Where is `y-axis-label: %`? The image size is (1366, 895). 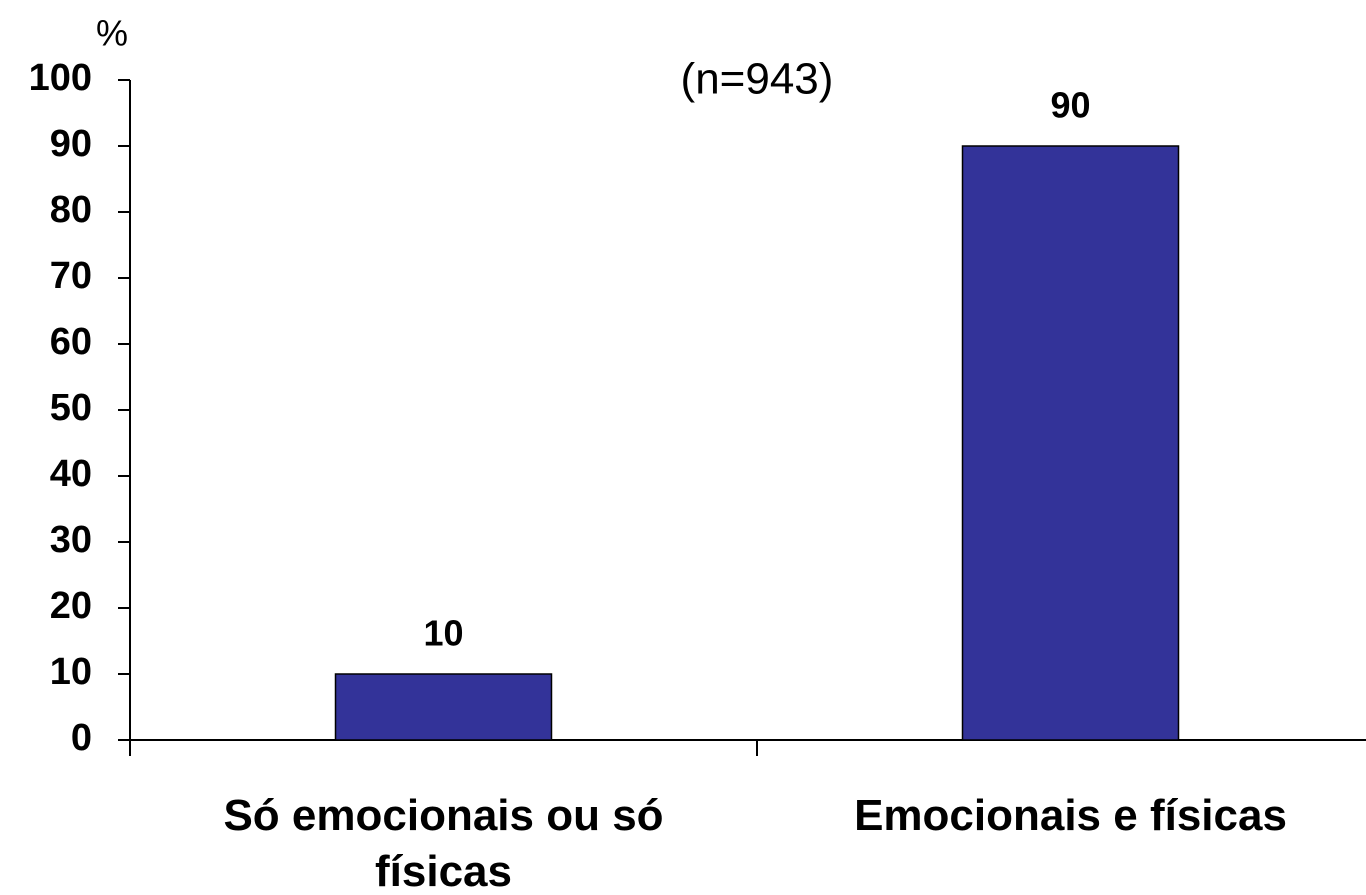
y-axis-label: % is located at coordinates (112, 33).